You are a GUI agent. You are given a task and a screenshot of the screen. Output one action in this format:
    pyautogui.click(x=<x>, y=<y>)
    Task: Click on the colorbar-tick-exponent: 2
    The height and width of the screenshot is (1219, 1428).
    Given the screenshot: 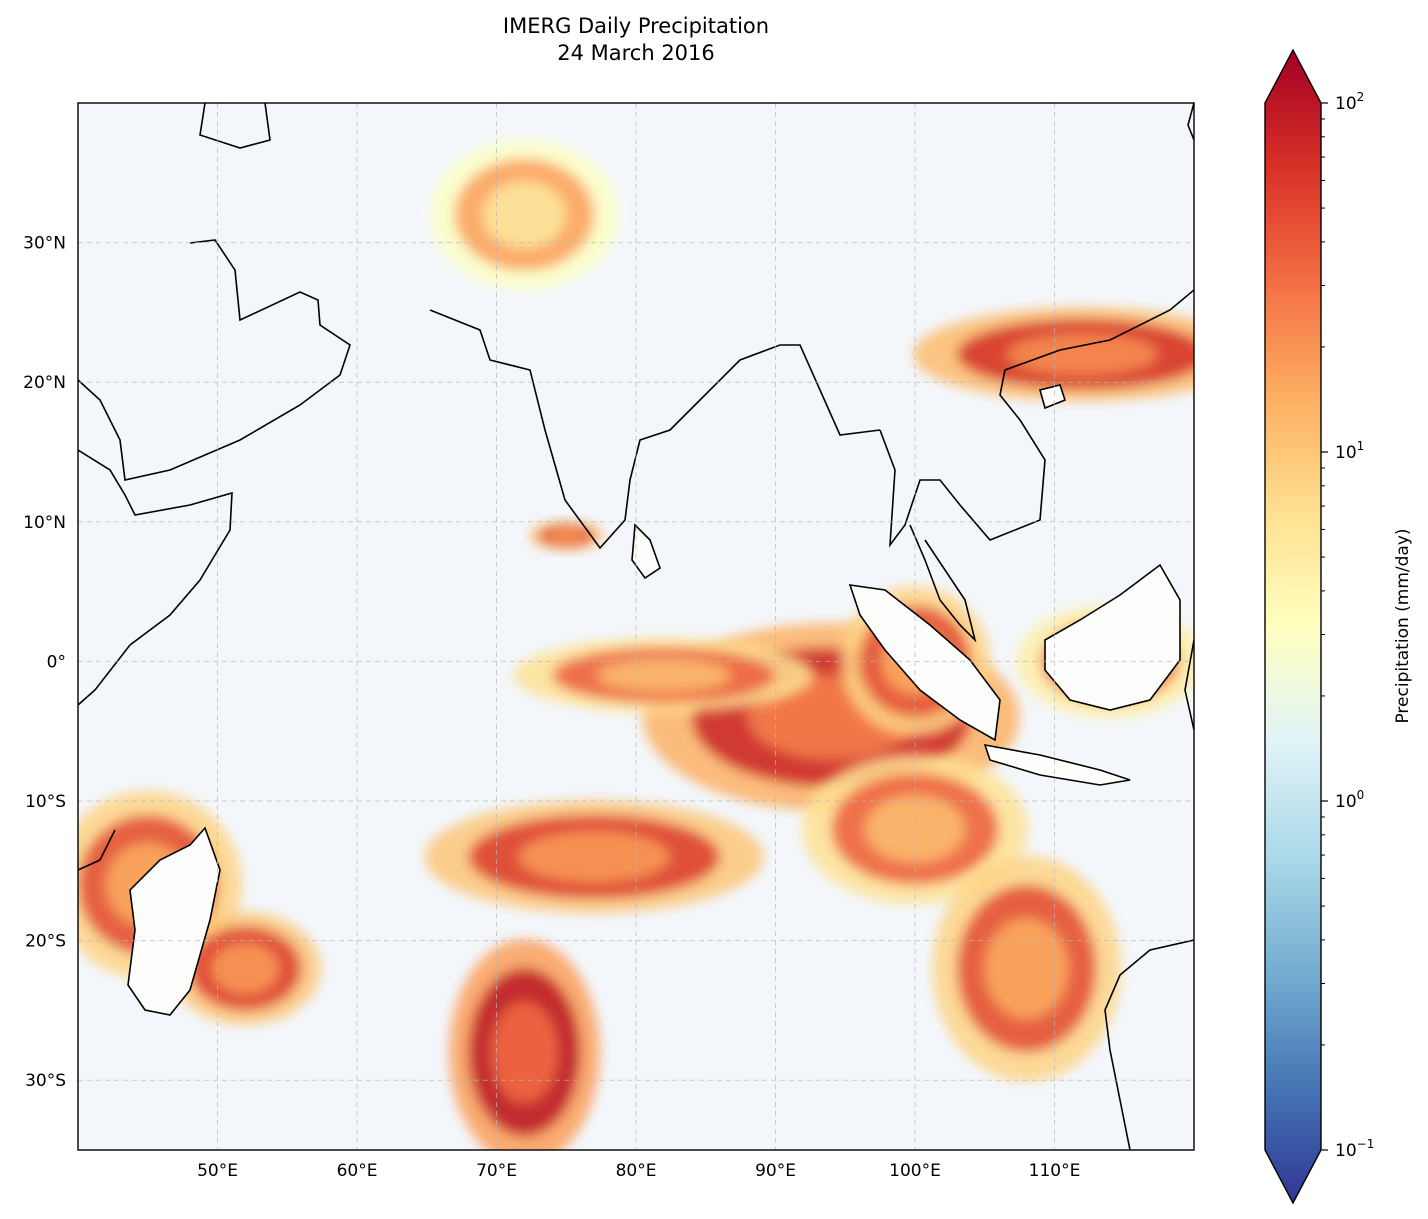 What is the action you would take?
    pyautogui.click(x=1361, y=97)
    